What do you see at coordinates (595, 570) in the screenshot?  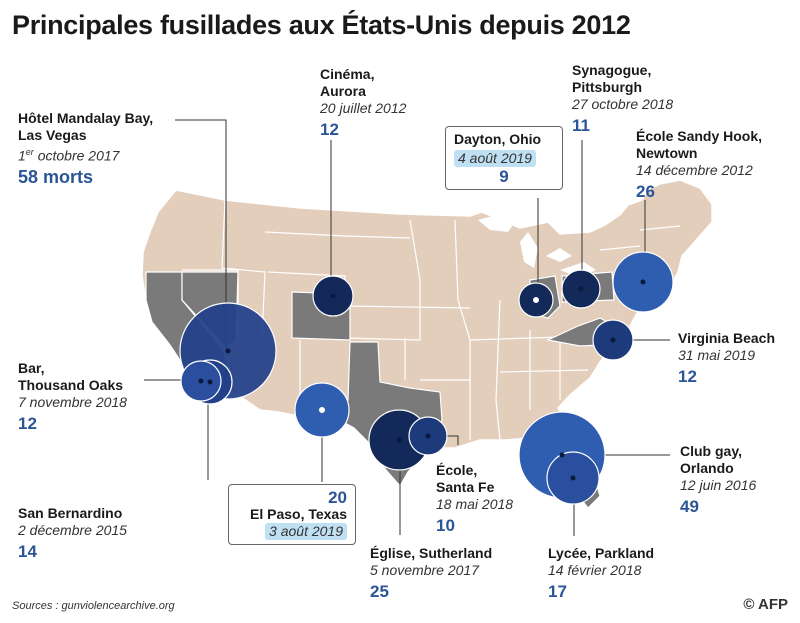 I see `date-parkland: 14 février 2018` at bounding box center [595, 570].